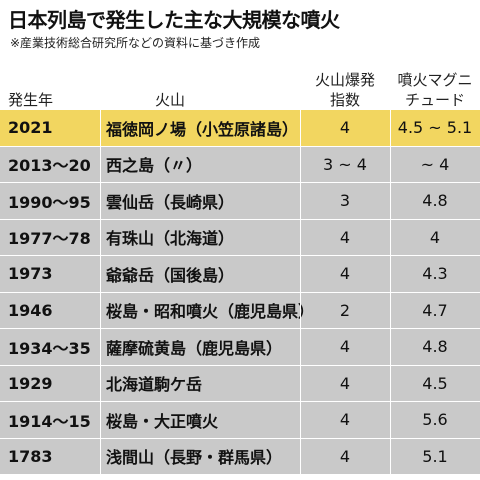 The height and width of the screenshot is (480, 480). I want to click on cell-year: 1977～78, so click(49, 239).